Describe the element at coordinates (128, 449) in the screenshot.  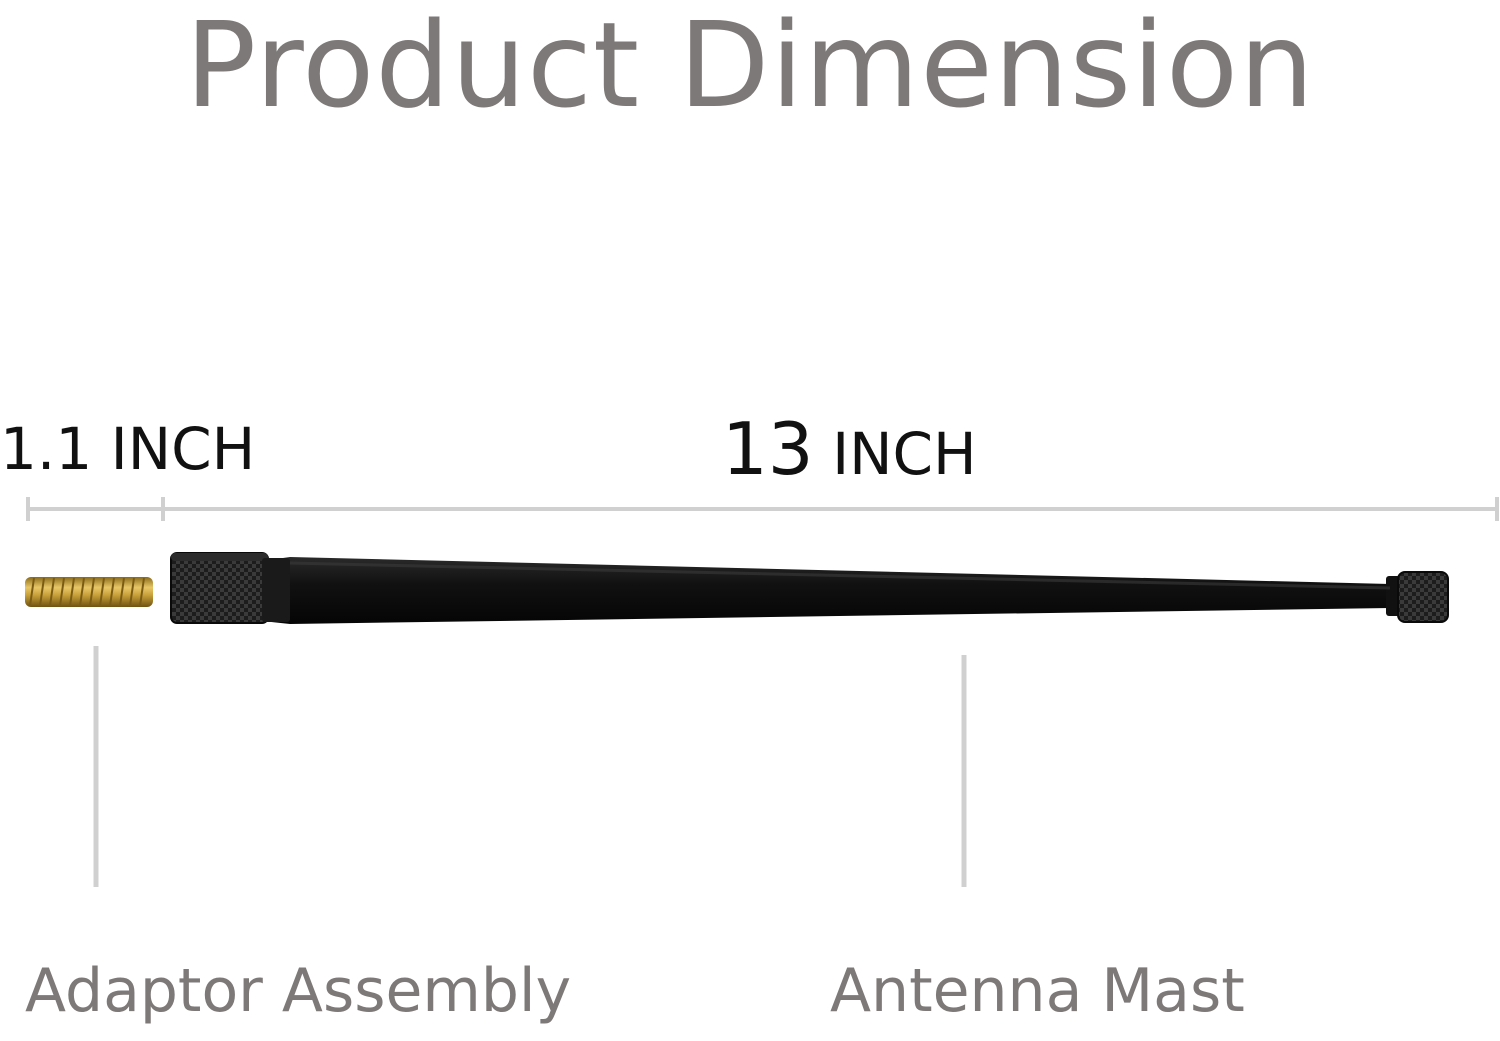
I see `adaptor-length-label: 1.1 INCH` at that location.